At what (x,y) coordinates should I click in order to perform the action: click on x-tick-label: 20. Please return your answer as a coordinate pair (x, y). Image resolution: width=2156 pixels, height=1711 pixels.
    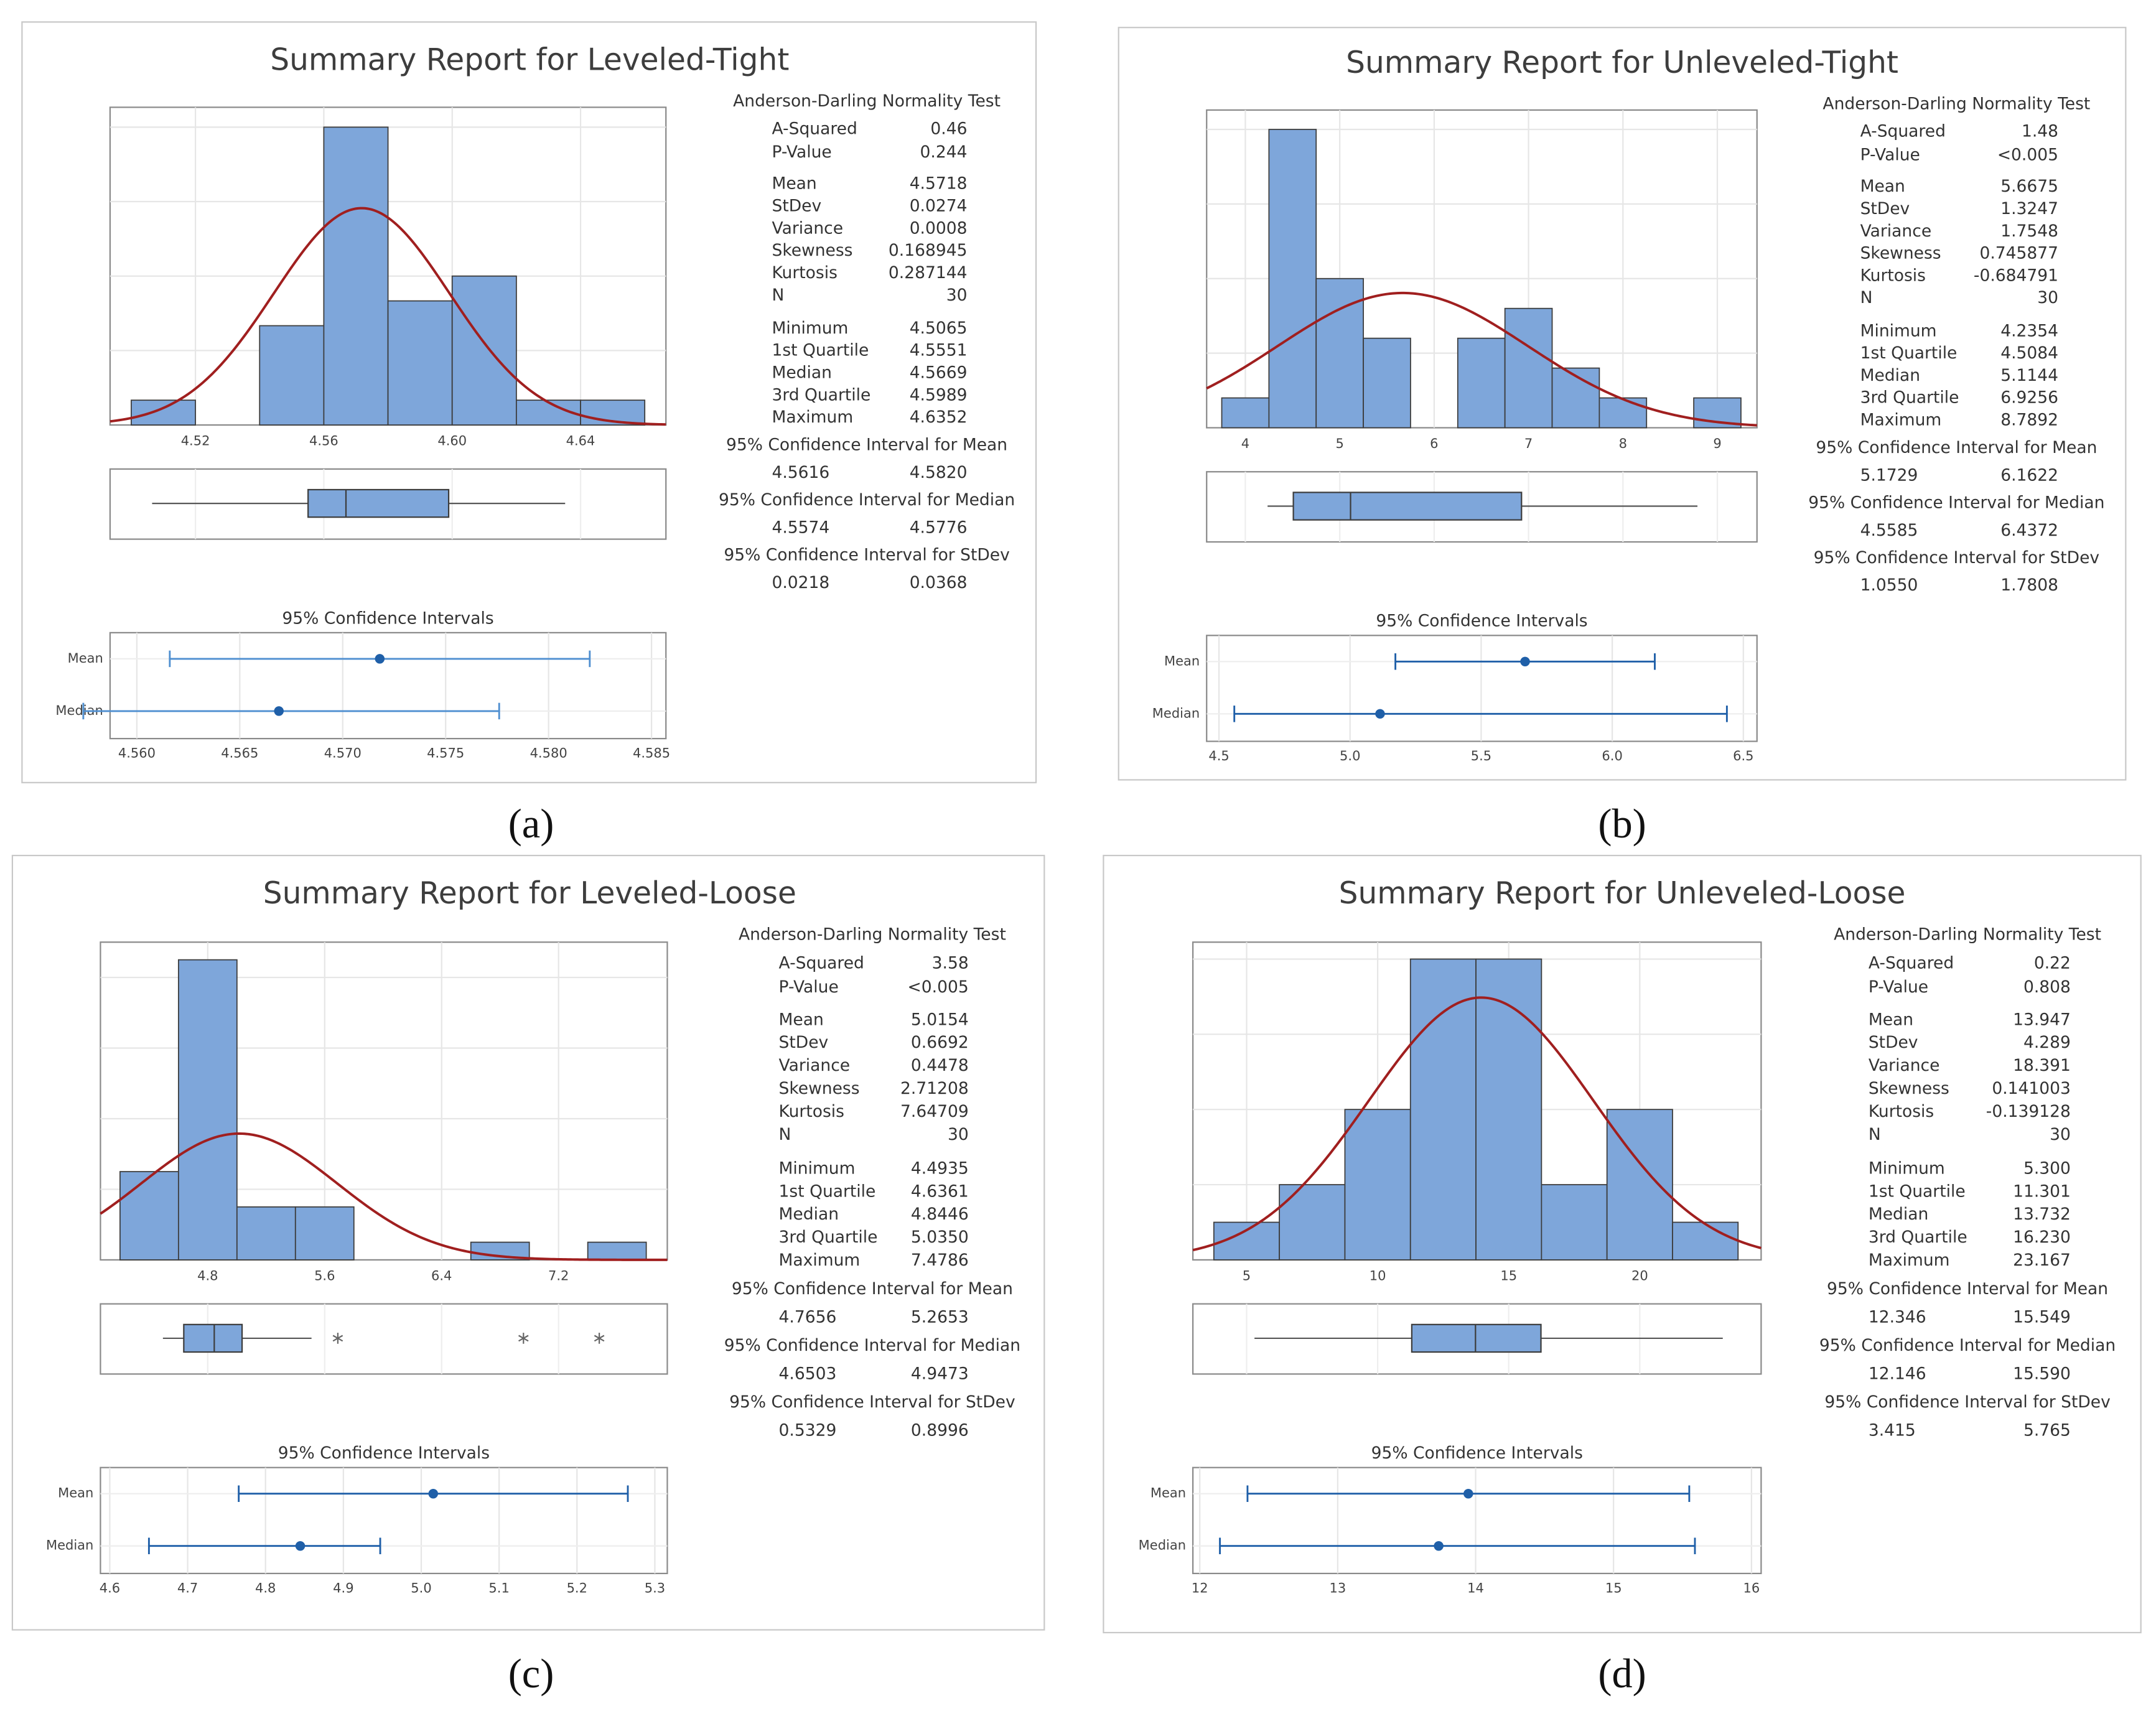
    Looking at the image, I should click on (1639, 1275).